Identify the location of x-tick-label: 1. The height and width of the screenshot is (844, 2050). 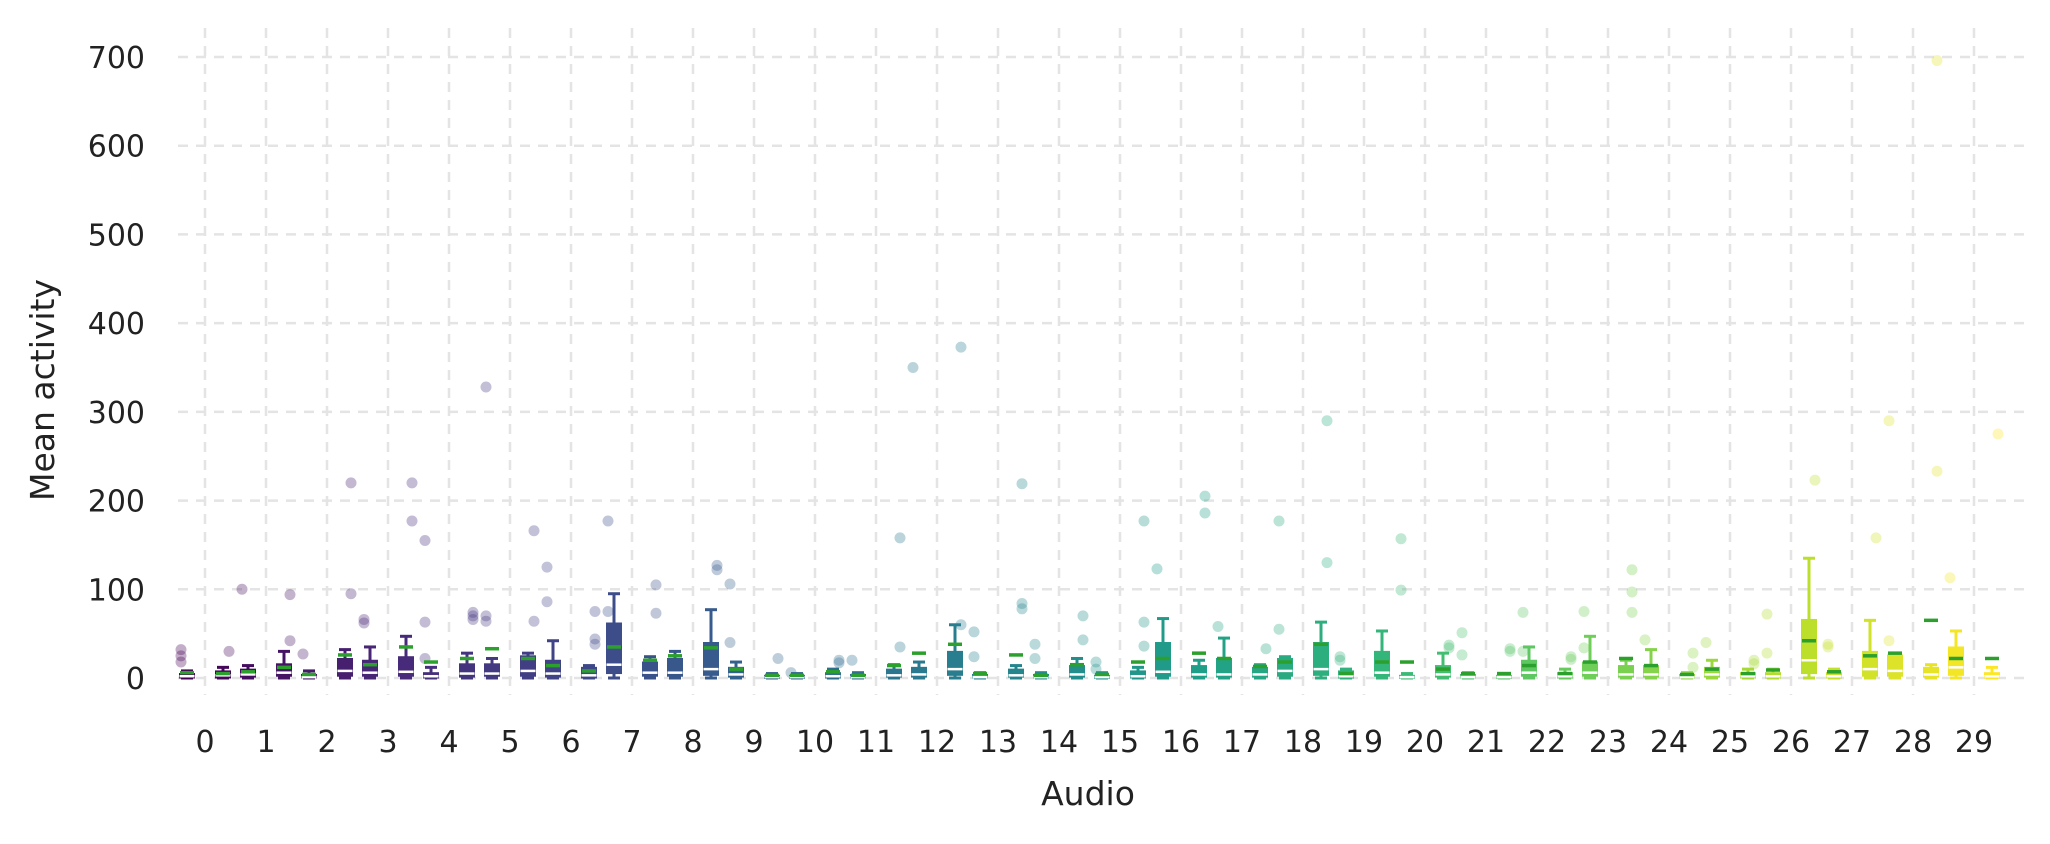
(265, 742).